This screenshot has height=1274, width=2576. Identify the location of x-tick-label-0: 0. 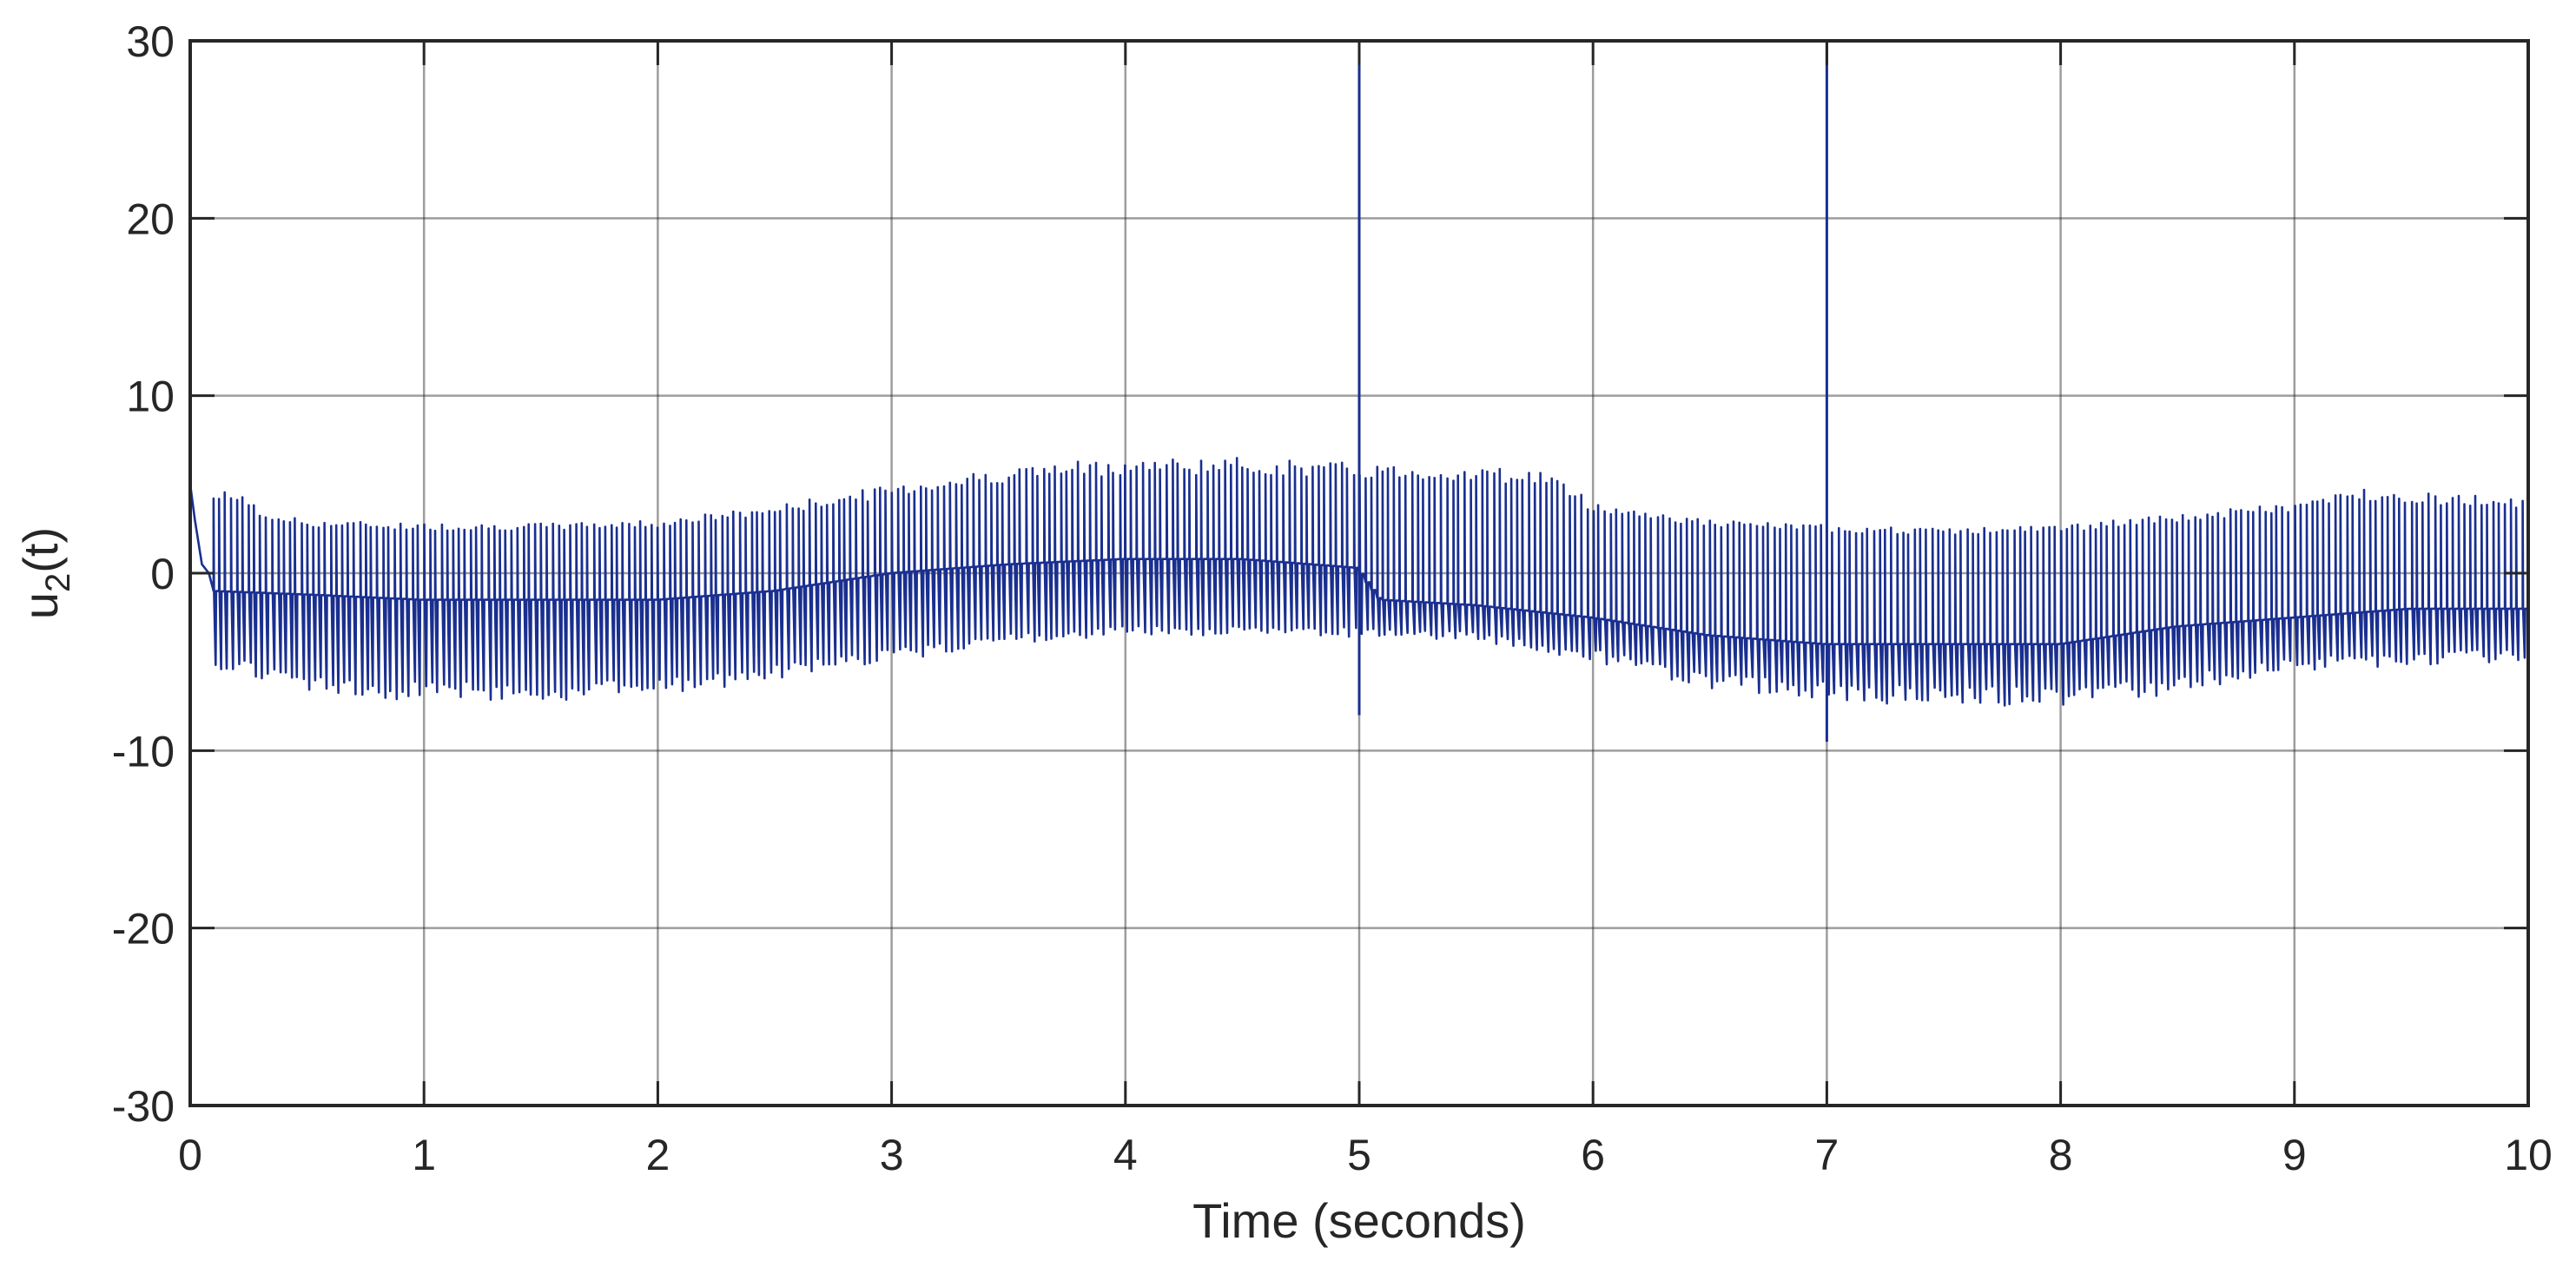
(190, 1155).